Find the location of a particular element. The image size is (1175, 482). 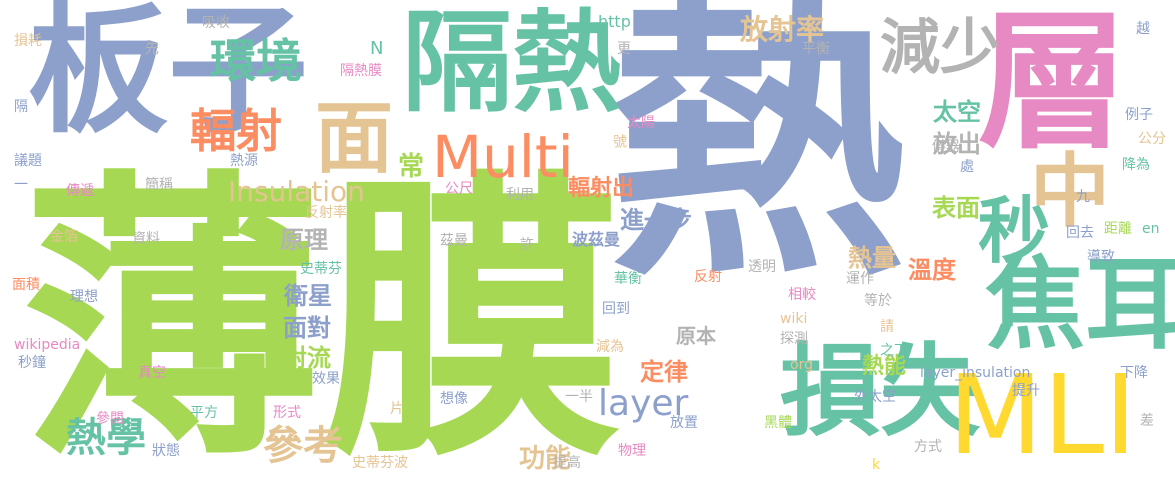

word-gere-mo: 隔熱膜 is located at coordinates (361, 71).